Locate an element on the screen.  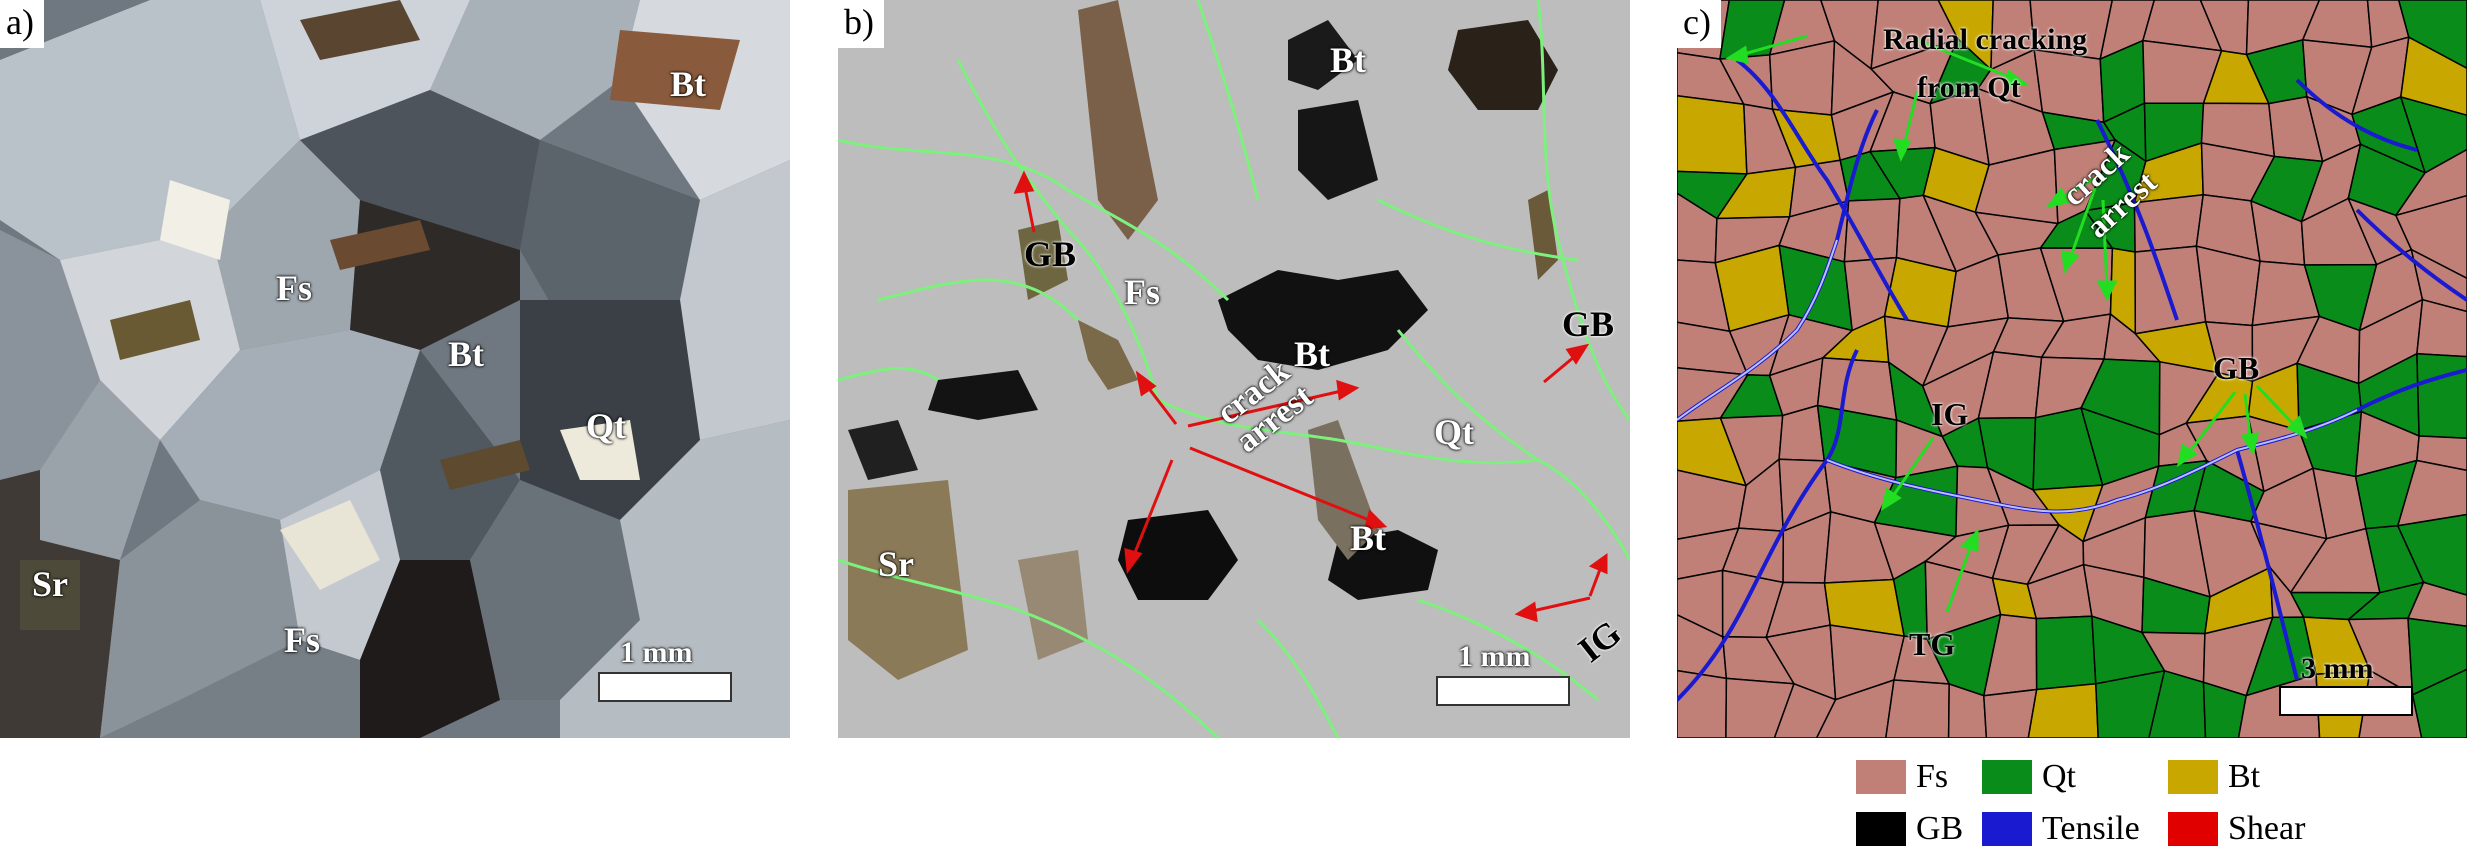
legend-item-fs: Fs is located at coordinates (1902, 777).